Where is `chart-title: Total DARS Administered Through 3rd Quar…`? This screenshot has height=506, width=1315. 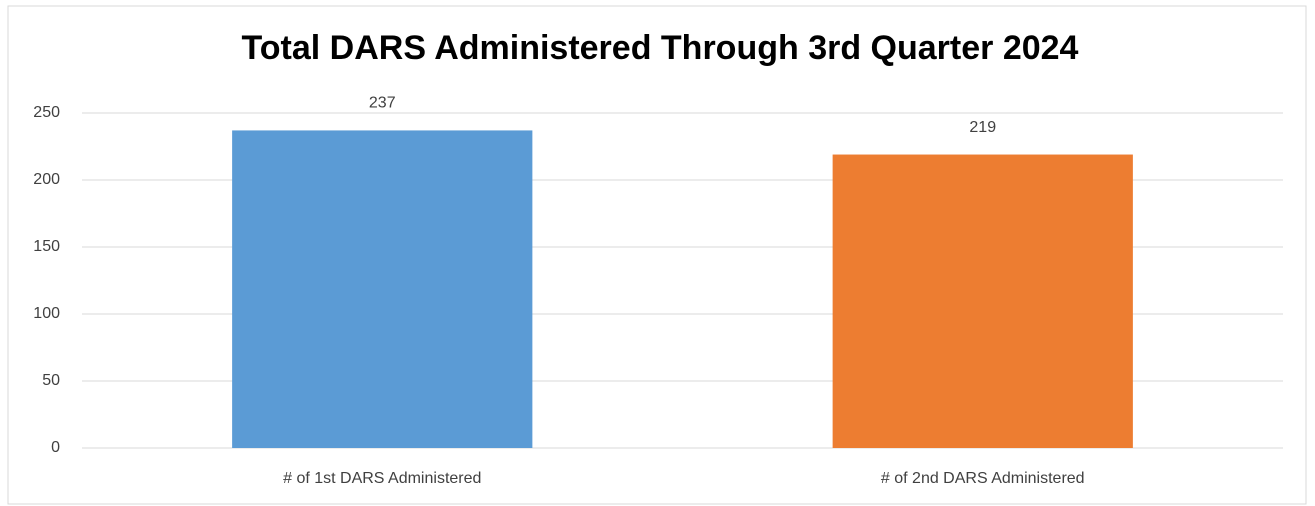 chart-title: Total DARS Administered Through 3rd Quar… is located at coordinates (660, 48).